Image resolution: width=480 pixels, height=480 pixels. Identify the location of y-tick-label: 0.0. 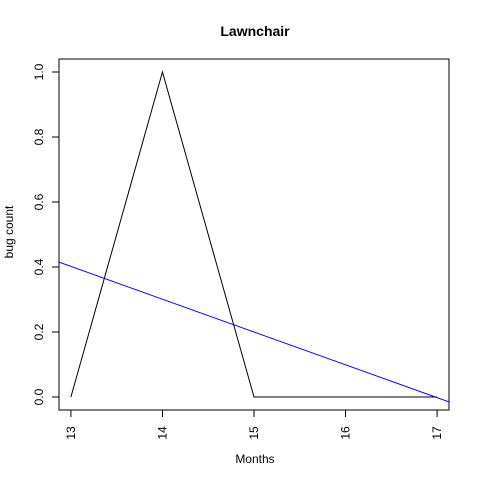
(39, 396).